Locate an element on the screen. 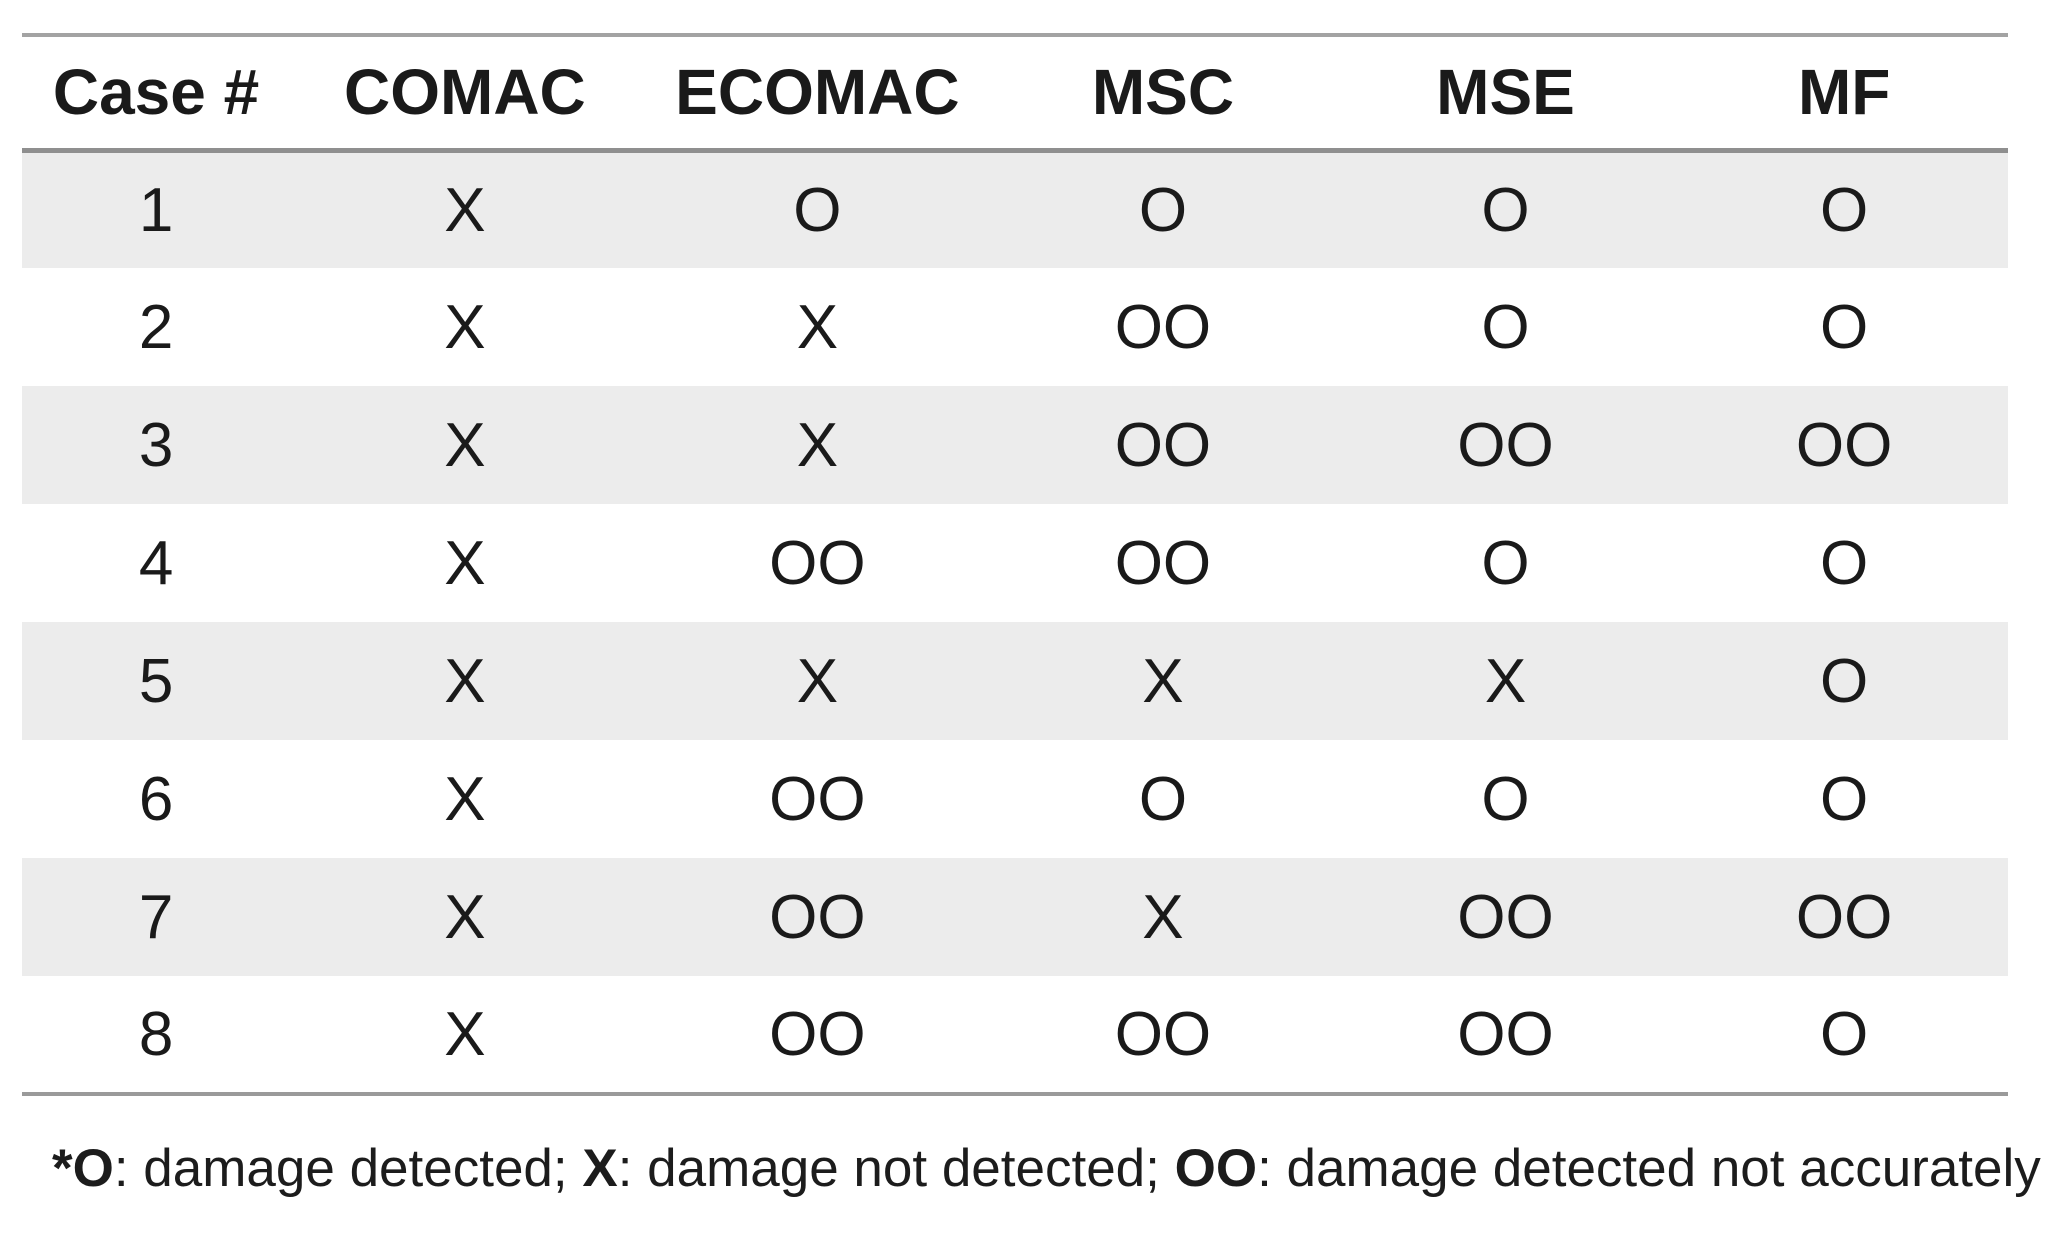 Image resolution: width=2045 pixels, height=1251 pixels. table-row: 3 X X OO OO OO is located at coordinates (1015, 445).